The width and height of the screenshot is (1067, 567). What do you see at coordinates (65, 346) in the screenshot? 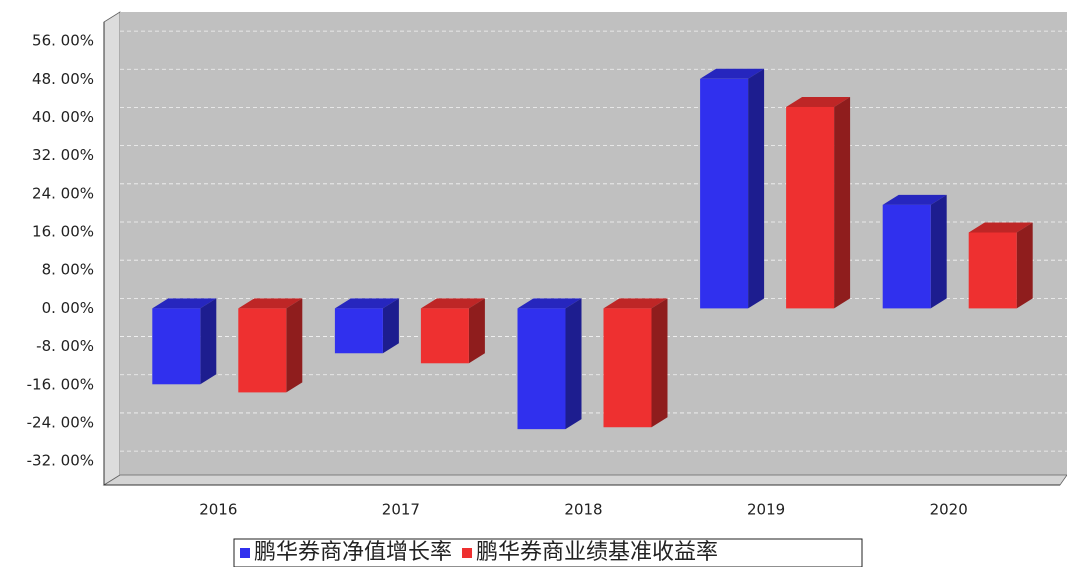
I see `y-tick-label: -8. 00%` at bounding box center [65, 346].